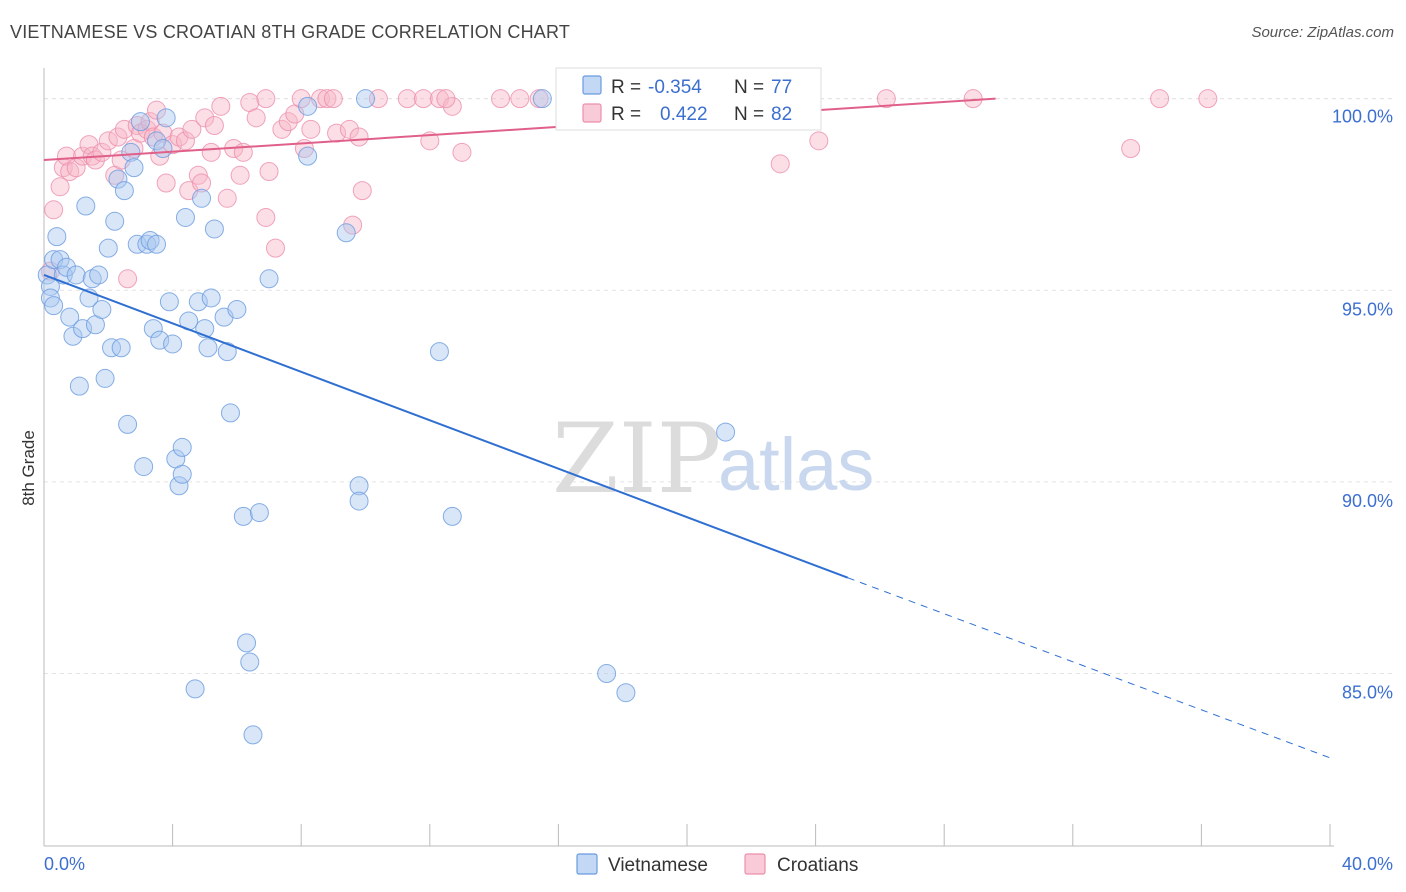 This screenshot has height=892, width=1406. I want to click on bottom-legend-label-vietnamese: Vietnamese, so click(658, 865).